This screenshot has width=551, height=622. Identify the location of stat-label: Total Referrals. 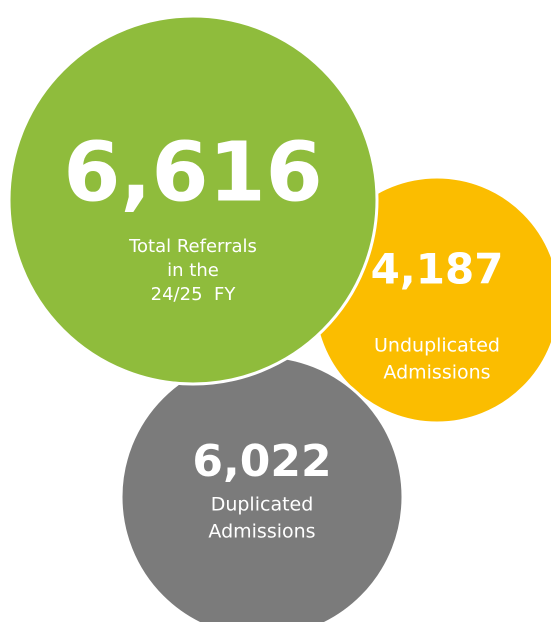
(192, 246).